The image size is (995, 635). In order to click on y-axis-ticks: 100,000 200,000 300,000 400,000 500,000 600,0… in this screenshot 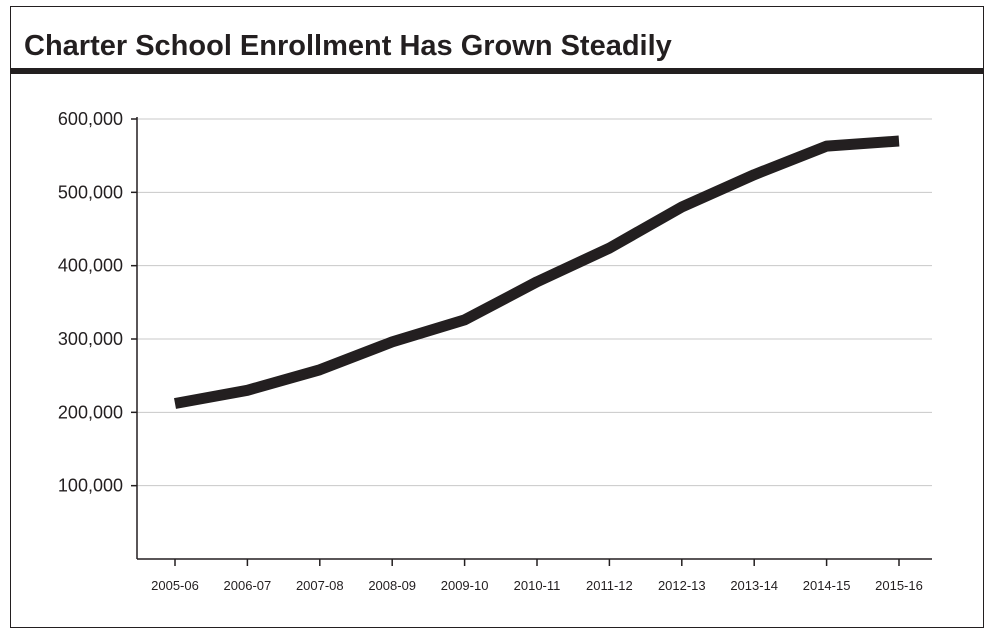, I will do `click(97, 302)`.